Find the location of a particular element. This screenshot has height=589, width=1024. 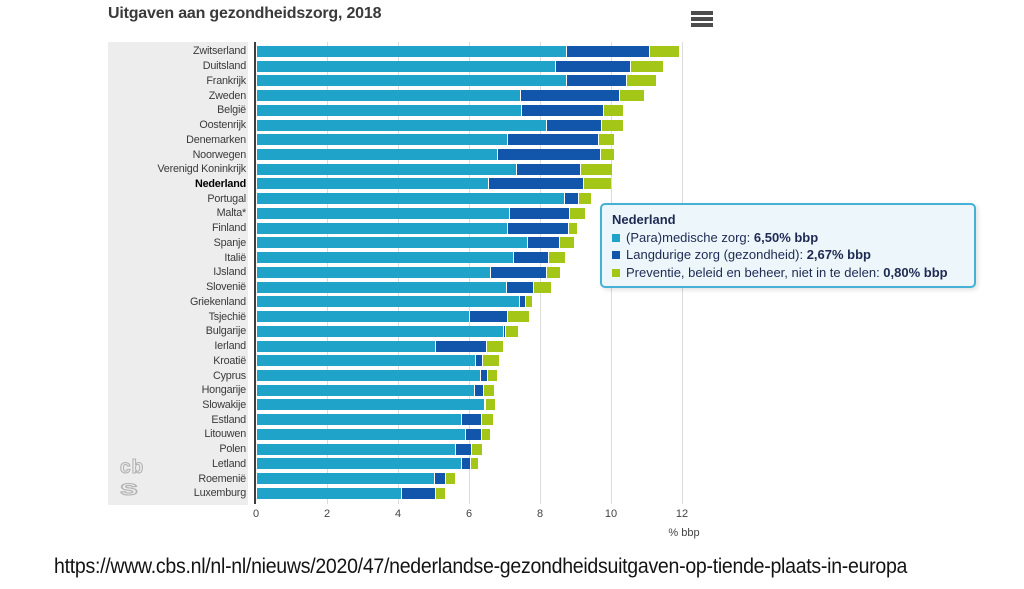

legend-square-icon is located at coordinates (616, 237).